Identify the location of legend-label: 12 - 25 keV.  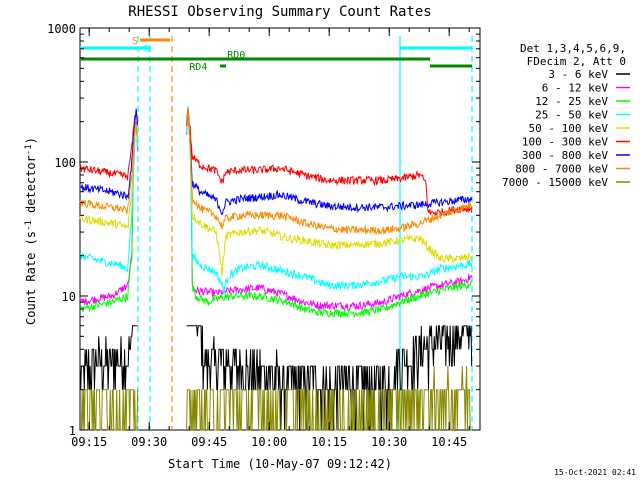
(571, 101).